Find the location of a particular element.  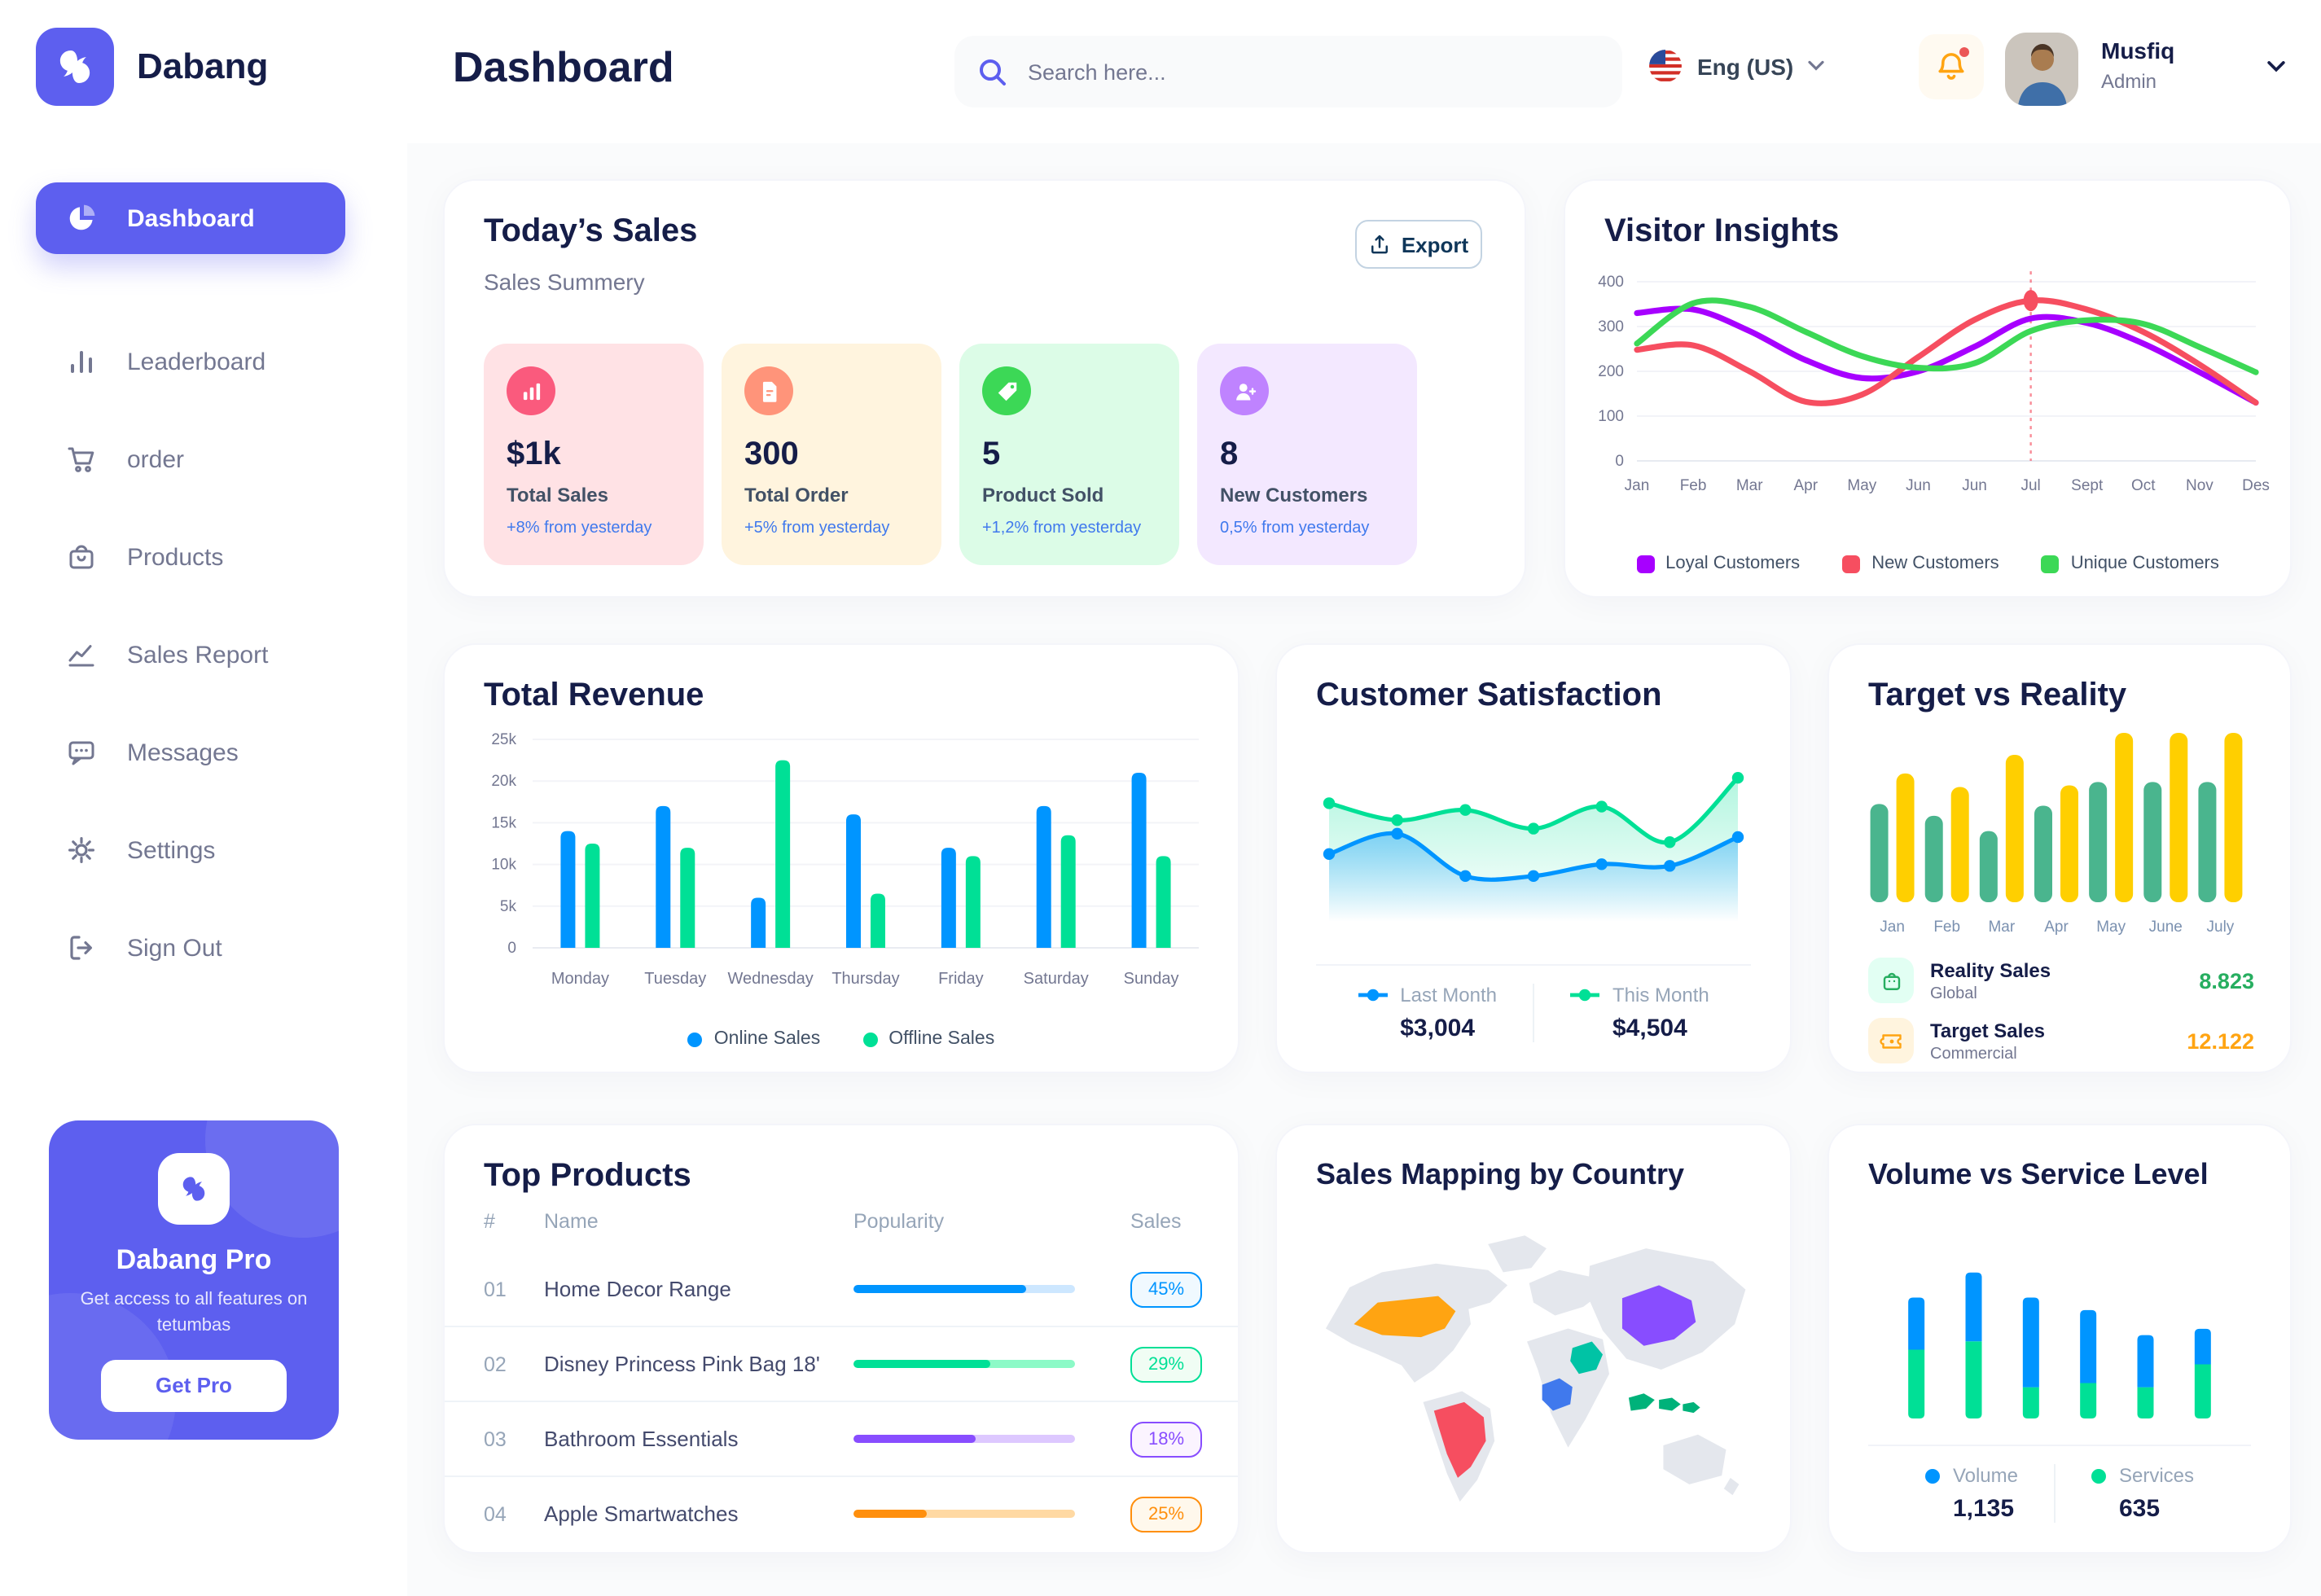

dabang-pro-logo is located at coordinates (194, 1189).